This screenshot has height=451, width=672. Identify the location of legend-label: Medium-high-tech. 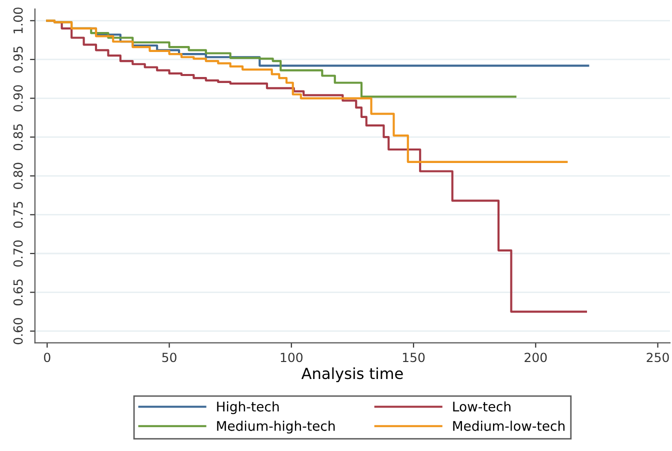
(276, 427).